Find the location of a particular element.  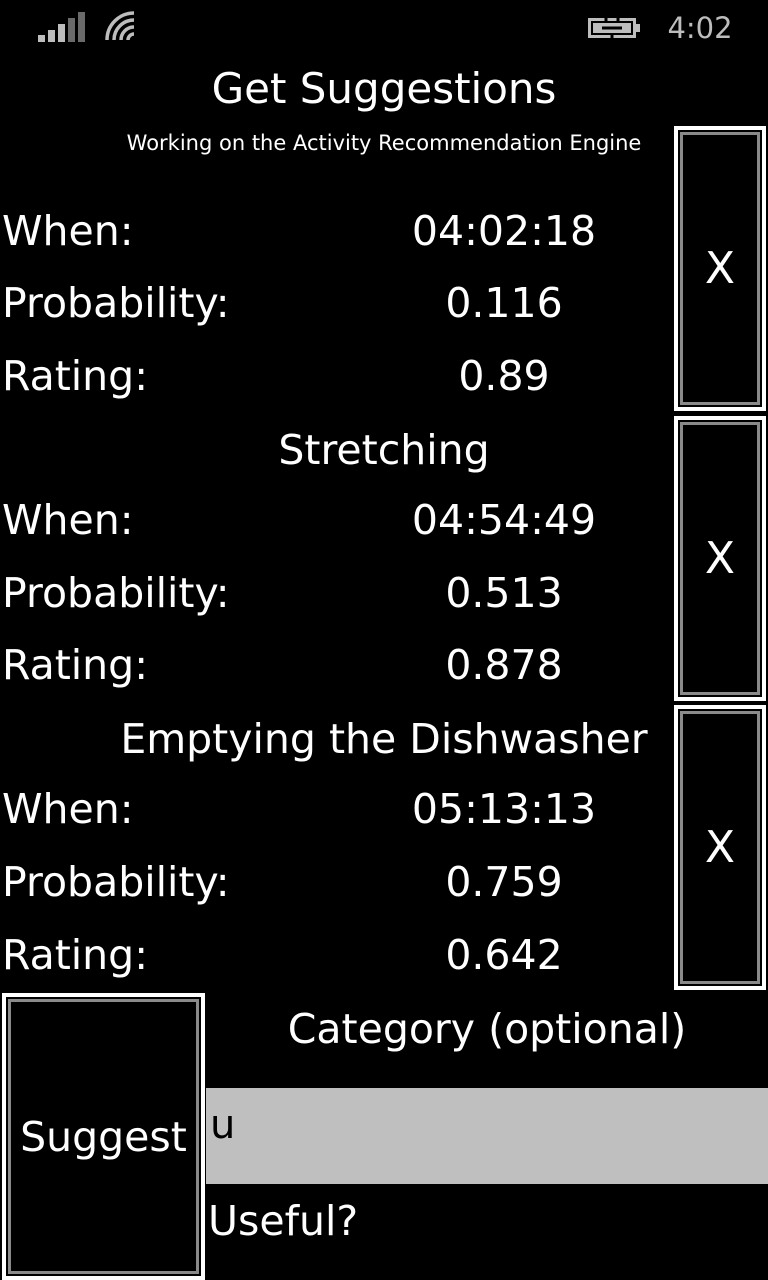

probability-value: 0.116 is located at coordinates (504, 303).